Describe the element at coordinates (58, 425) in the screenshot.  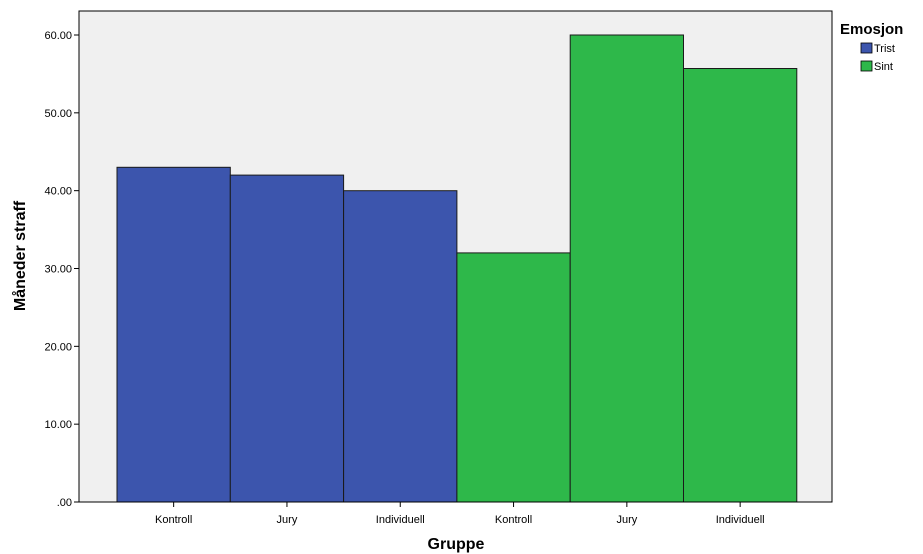
I see `y-tick-label: 10.00` at that location.